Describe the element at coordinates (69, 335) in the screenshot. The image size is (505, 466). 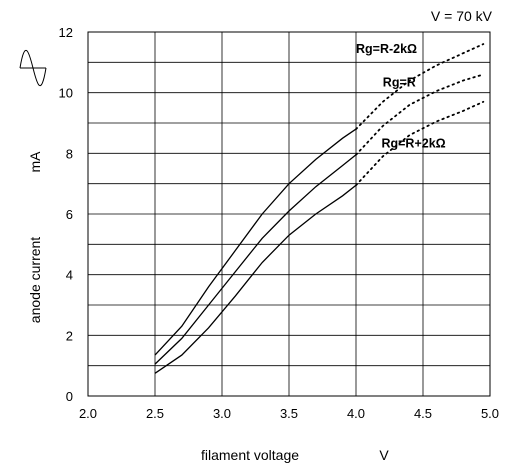
I see `y-tick-label: 2` at that location.